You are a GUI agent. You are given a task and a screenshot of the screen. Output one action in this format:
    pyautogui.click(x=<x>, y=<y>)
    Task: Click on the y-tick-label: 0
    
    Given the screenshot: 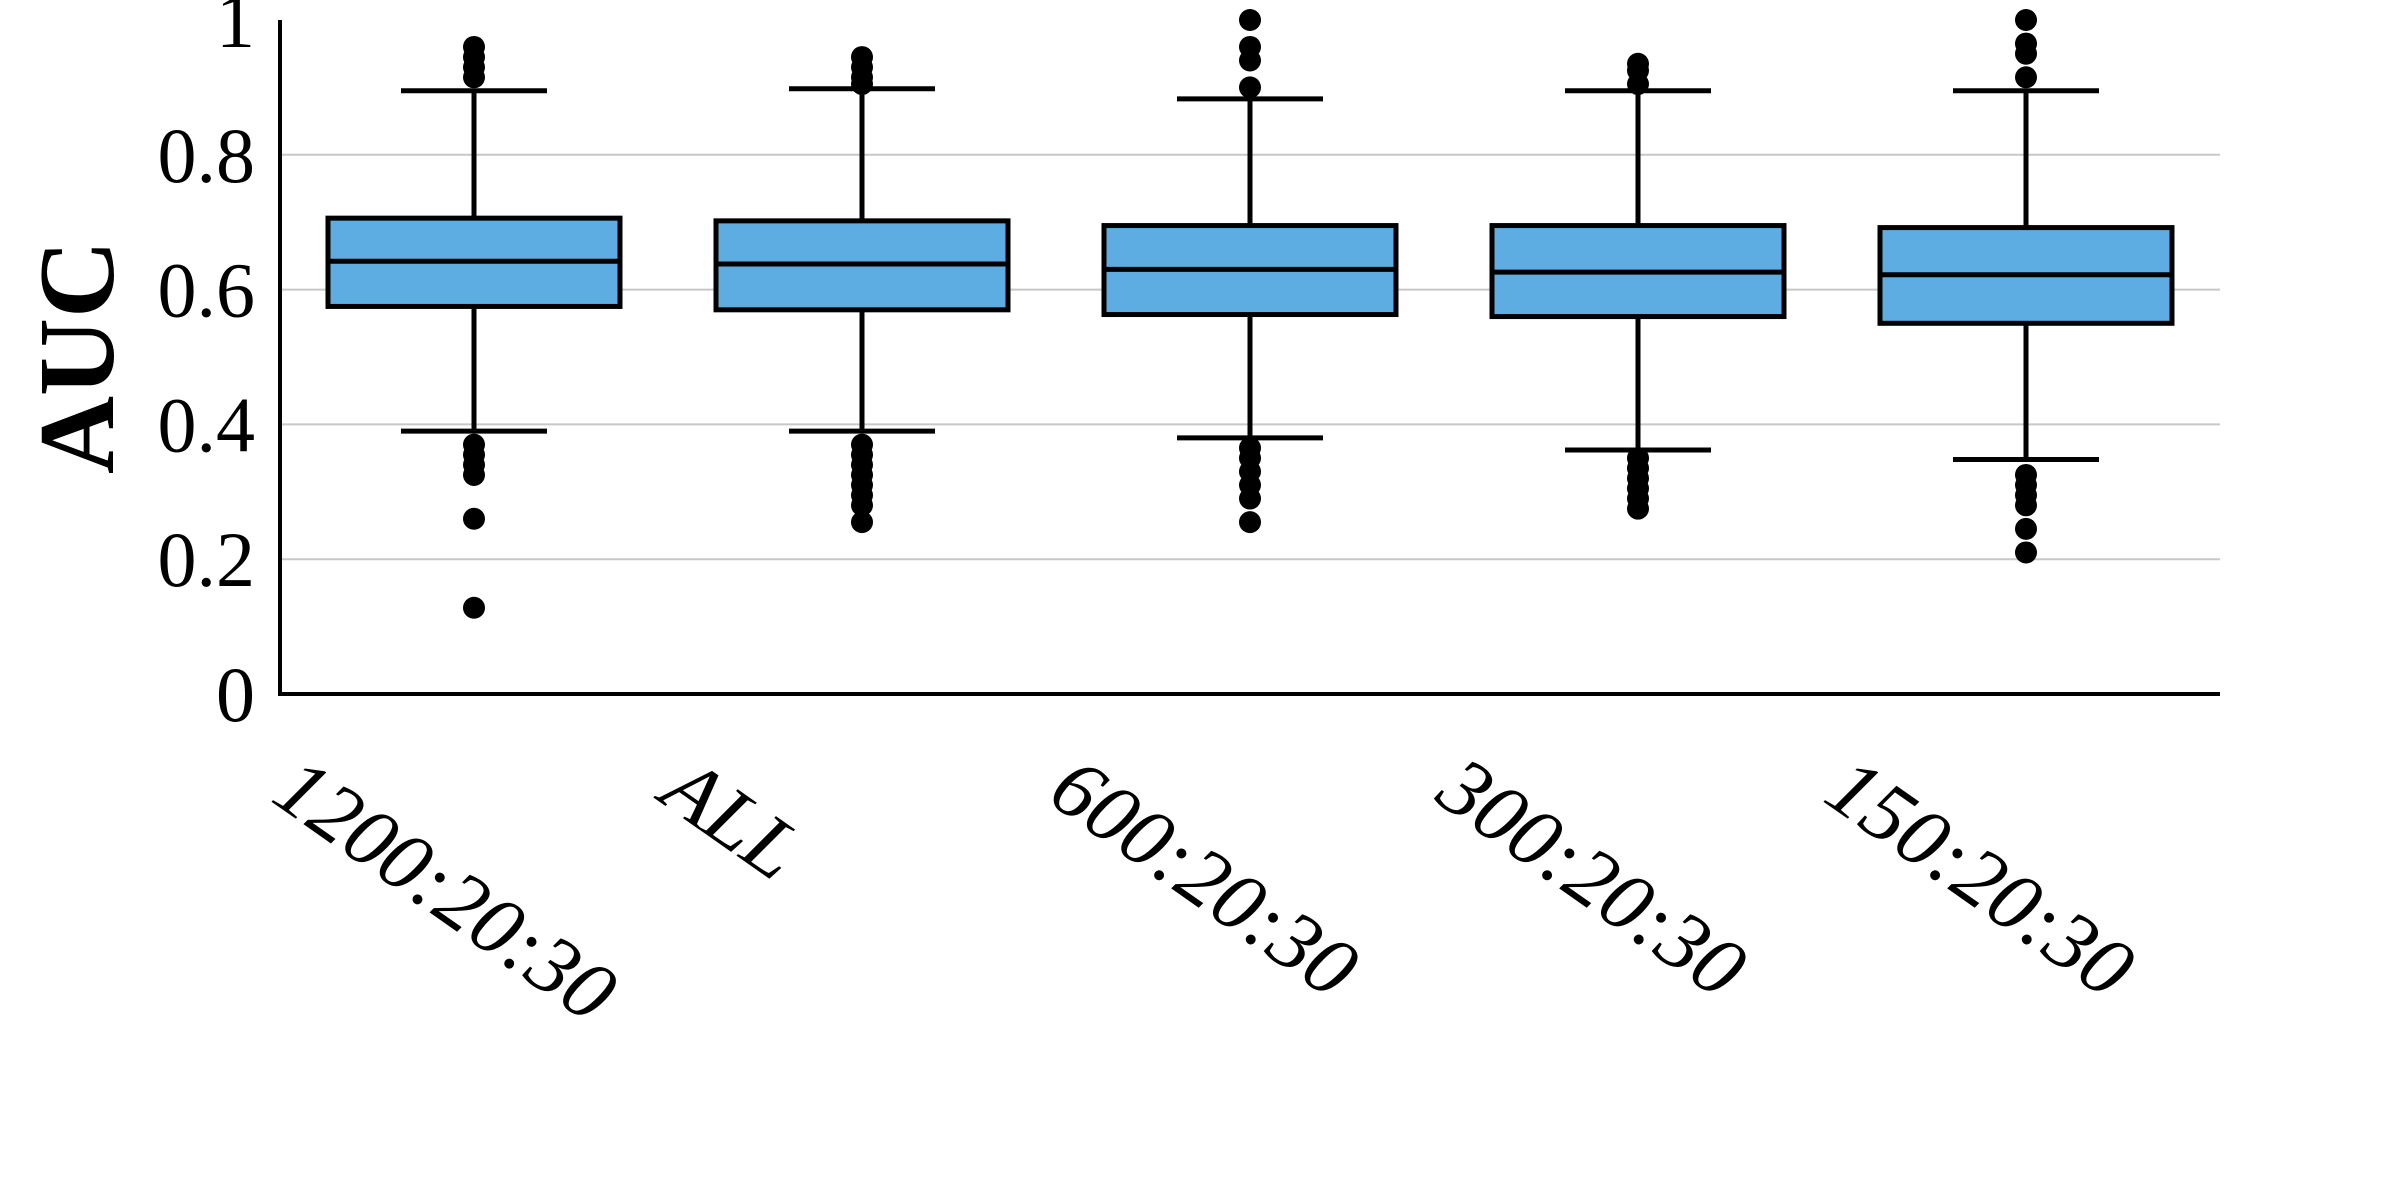 What is the action you would take?
    pyautogui.click(x=235, y=694)
    